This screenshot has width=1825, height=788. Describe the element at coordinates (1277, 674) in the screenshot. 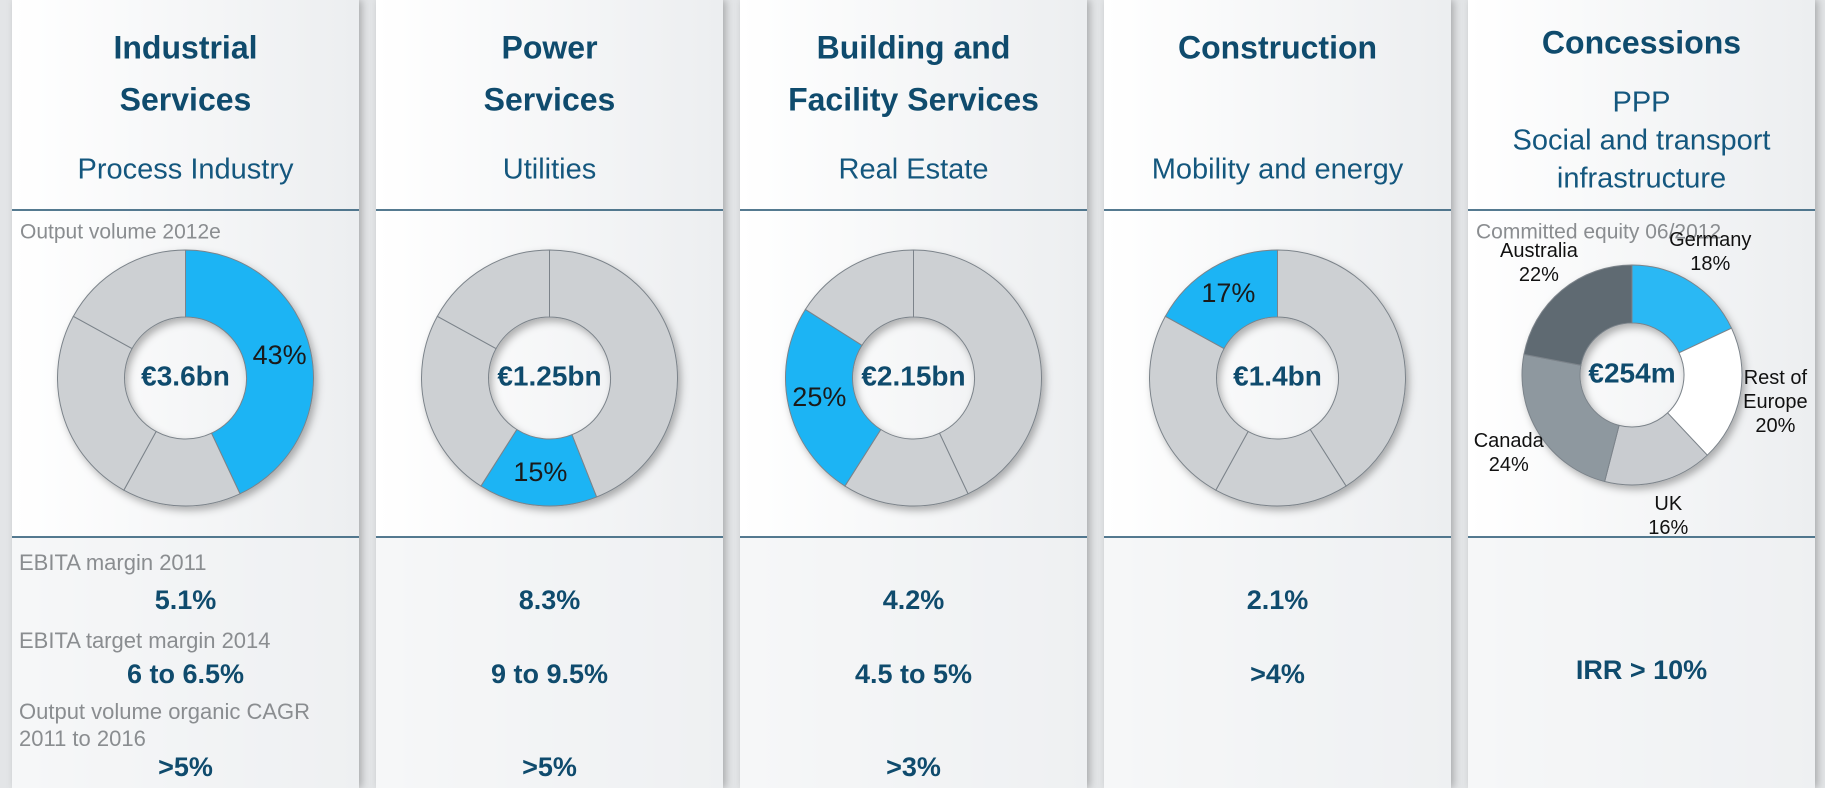

I see `metric-value: >4%` at that location.